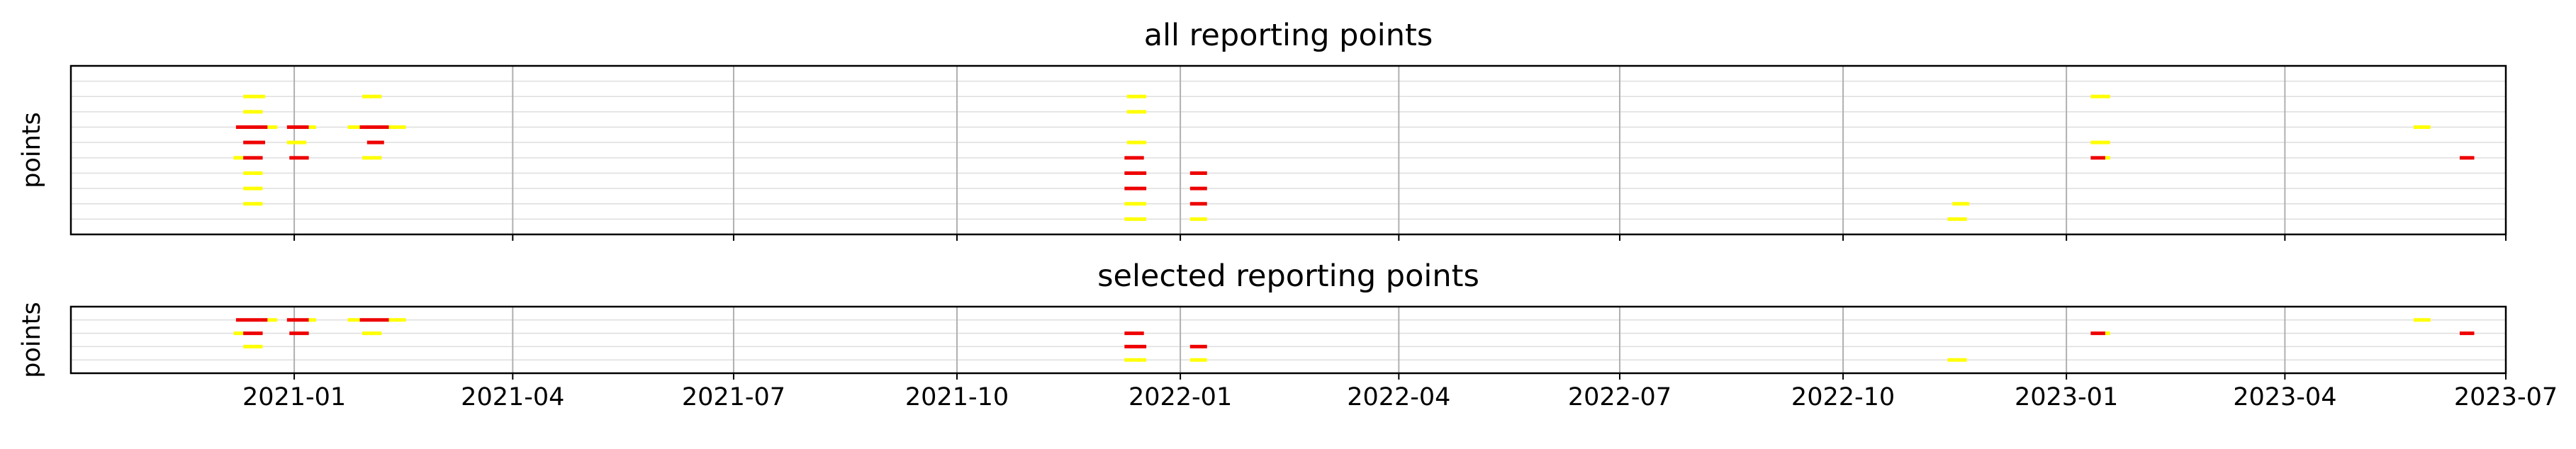 The width and height of the screenshot is (2576, 449). I want to click on x-tick-label: 2022-04, so click(1398, 397).